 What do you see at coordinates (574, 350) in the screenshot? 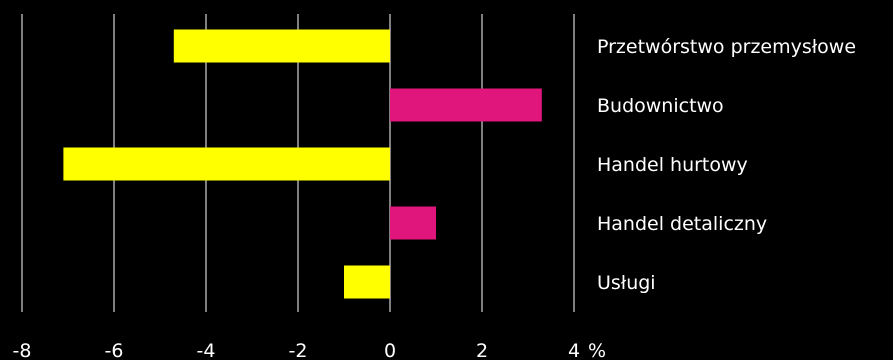
I see `x-tick-label: 4` at bounding box center [574, 350].